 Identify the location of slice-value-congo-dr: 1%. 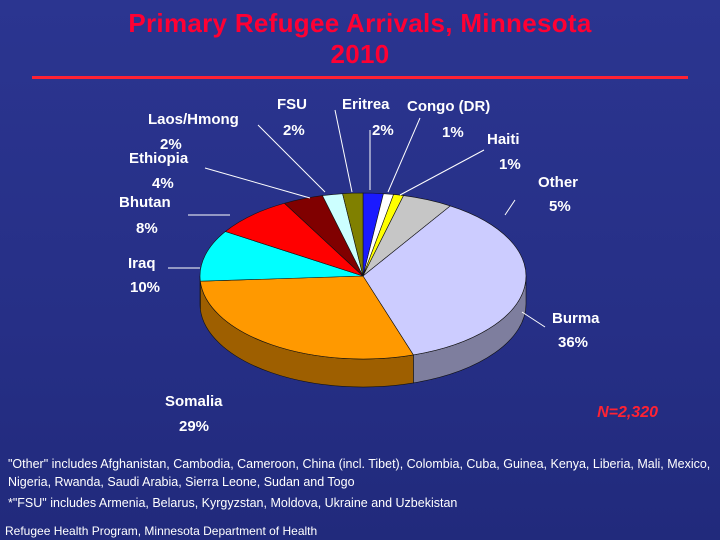
(453, 132).